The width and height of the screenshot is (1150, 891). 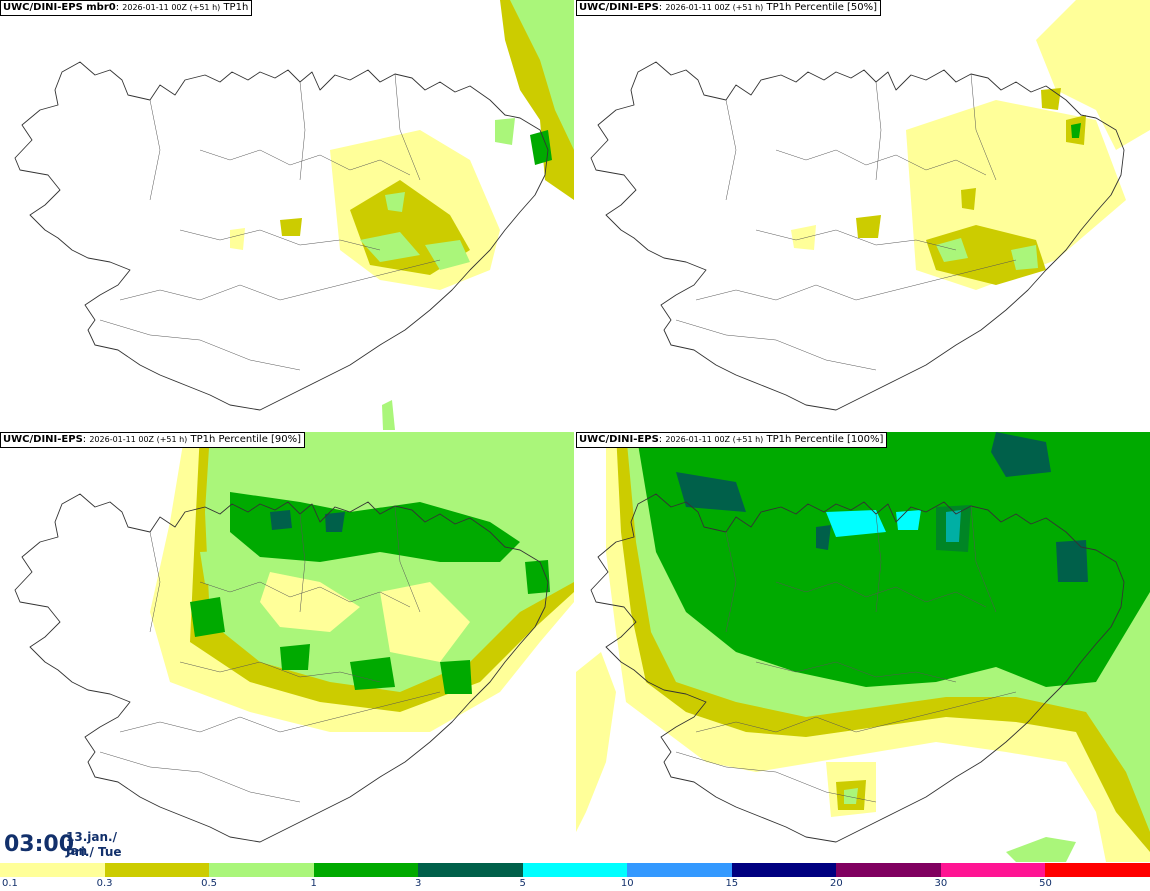 What do you see at coordinates (313, 883) in the screenshot?
I see `legend-tick-label: 1` at bounding box center [313, 883].